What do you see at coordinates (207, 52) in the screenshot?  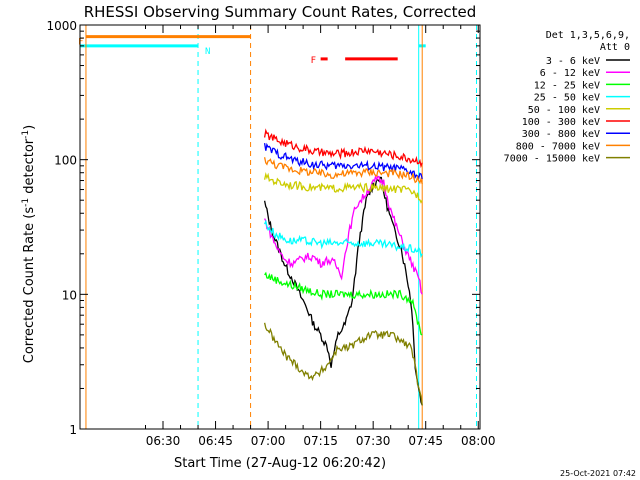 I see `state-bar-label: N` at bounding box center [207, 52].